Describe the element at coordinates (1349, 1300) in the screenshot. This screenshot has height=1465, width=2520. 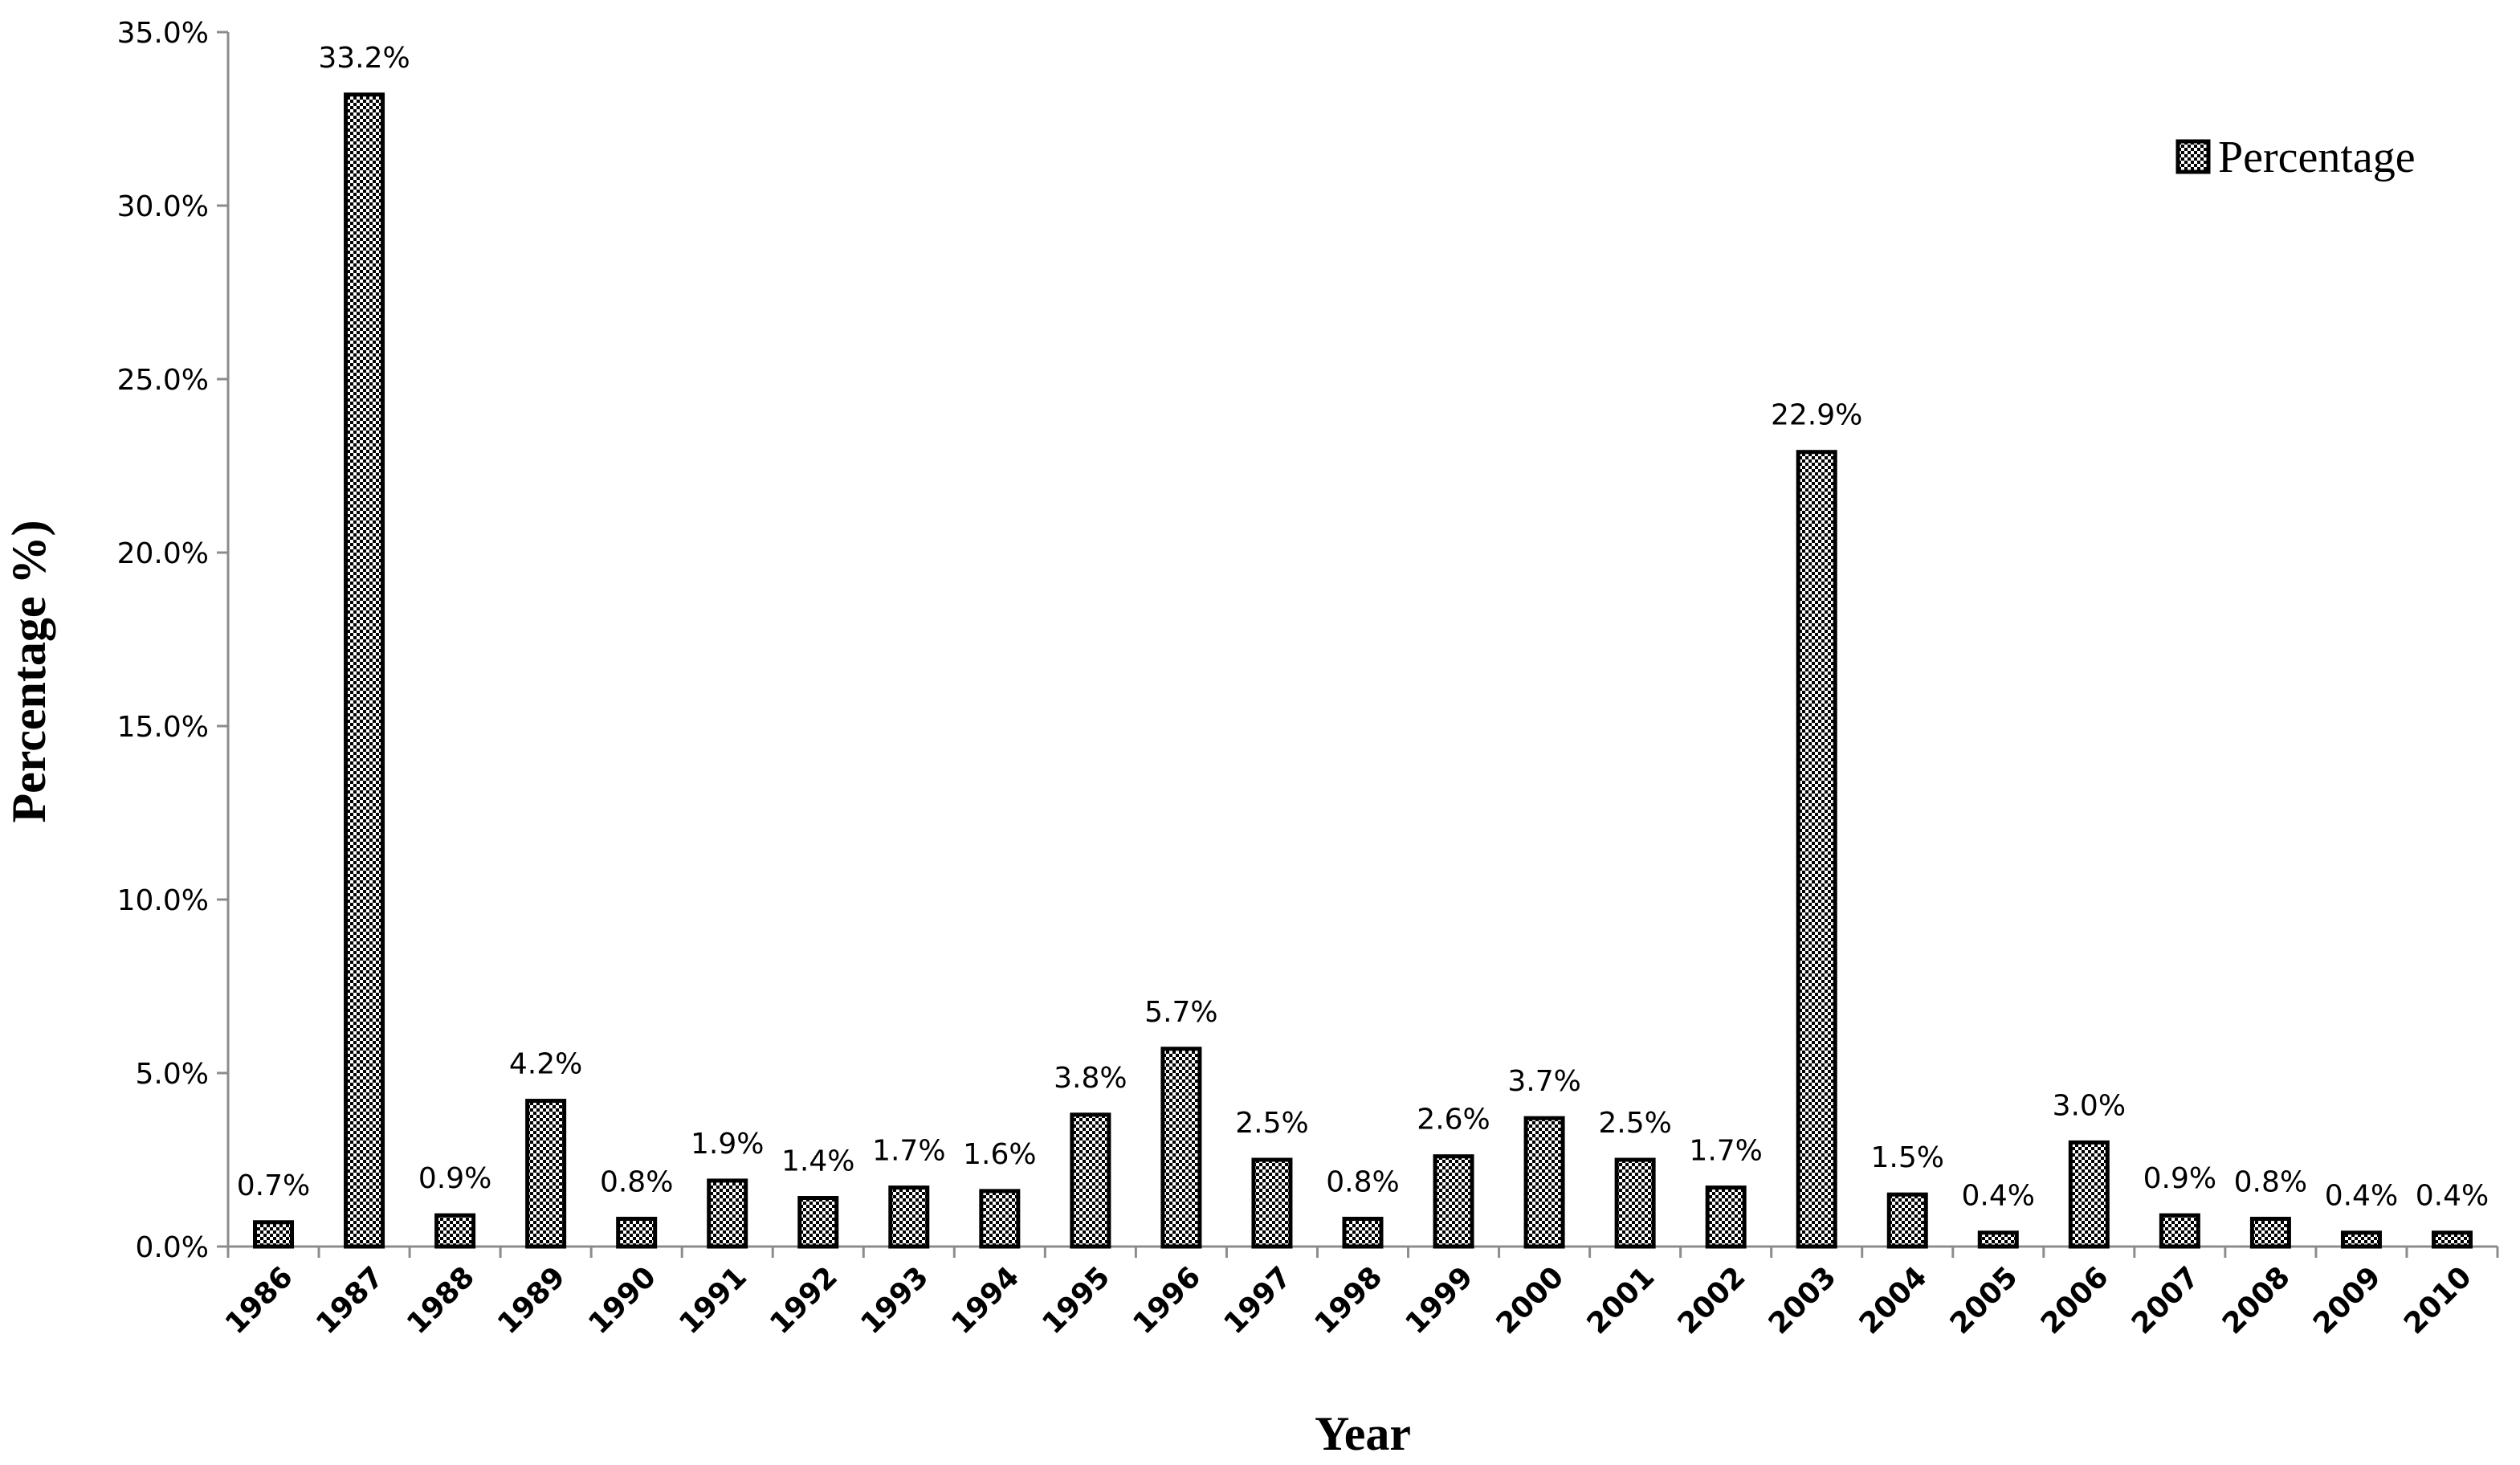
I see `x-tick-label: 1998` at that location.